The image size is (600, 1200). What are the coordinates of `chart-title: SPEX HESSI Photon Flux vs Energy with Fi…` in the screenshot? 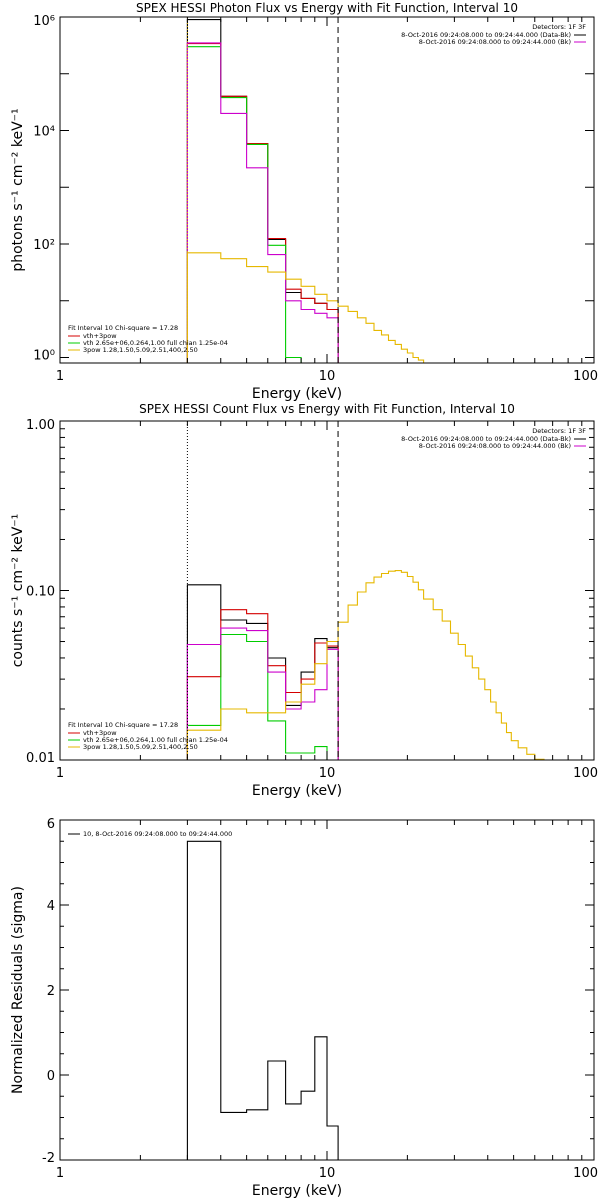 It's located at (327, 8).